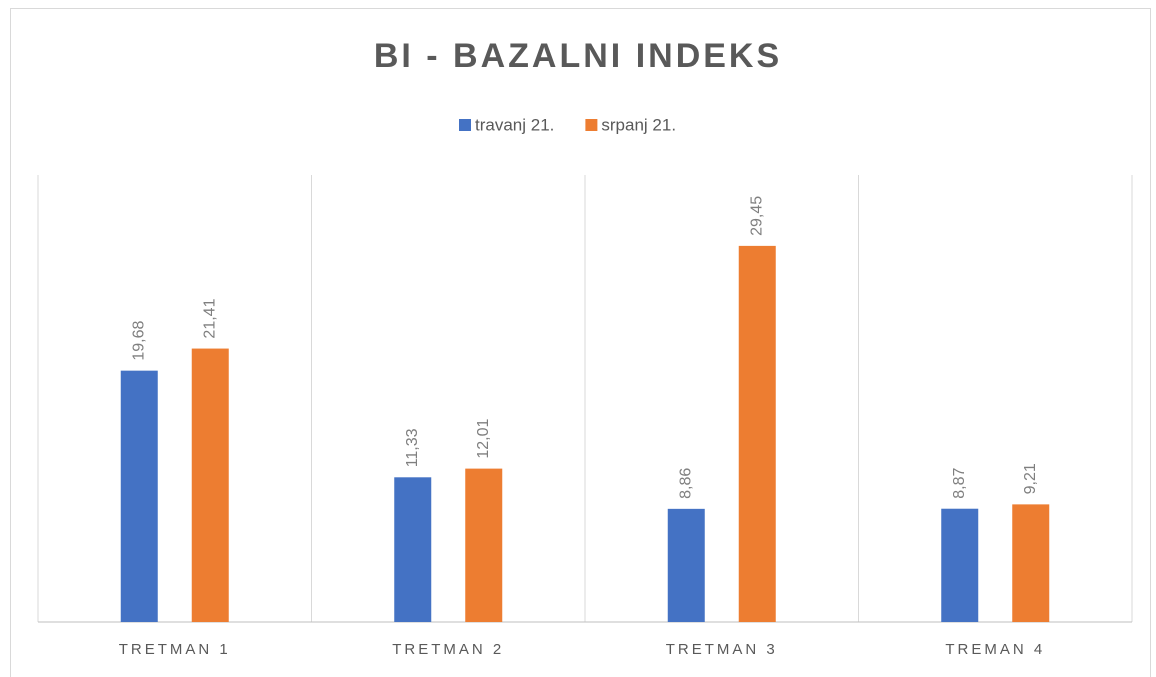 The height and width of the screenshot is (677, 1156). Describe the element at coordinates (483, 438) in the screenshot. I see `data-label: 12,01` at that location.